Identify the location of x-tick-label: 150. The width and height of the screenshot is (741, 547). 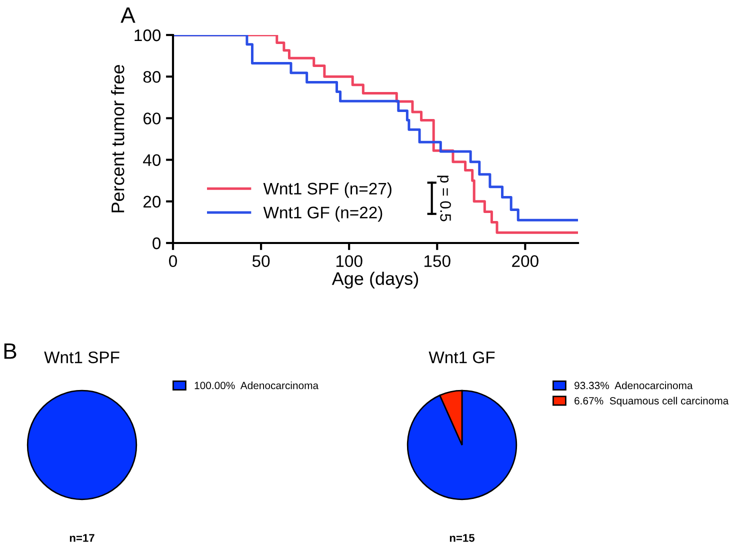
(437, 261).